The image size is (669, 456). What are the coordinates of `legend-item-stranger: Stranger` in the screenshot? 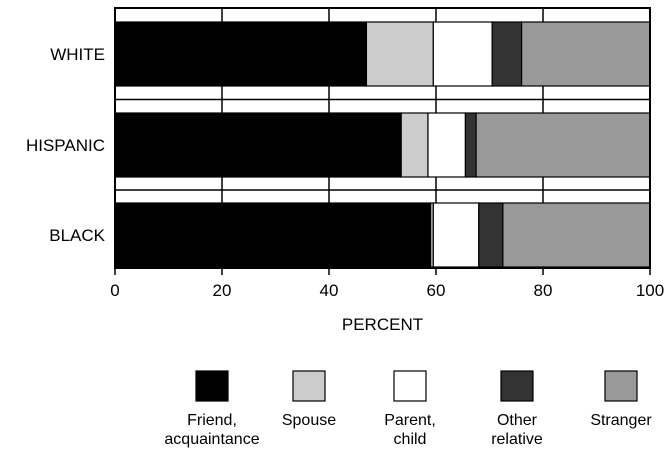 It's located at (621, 399).